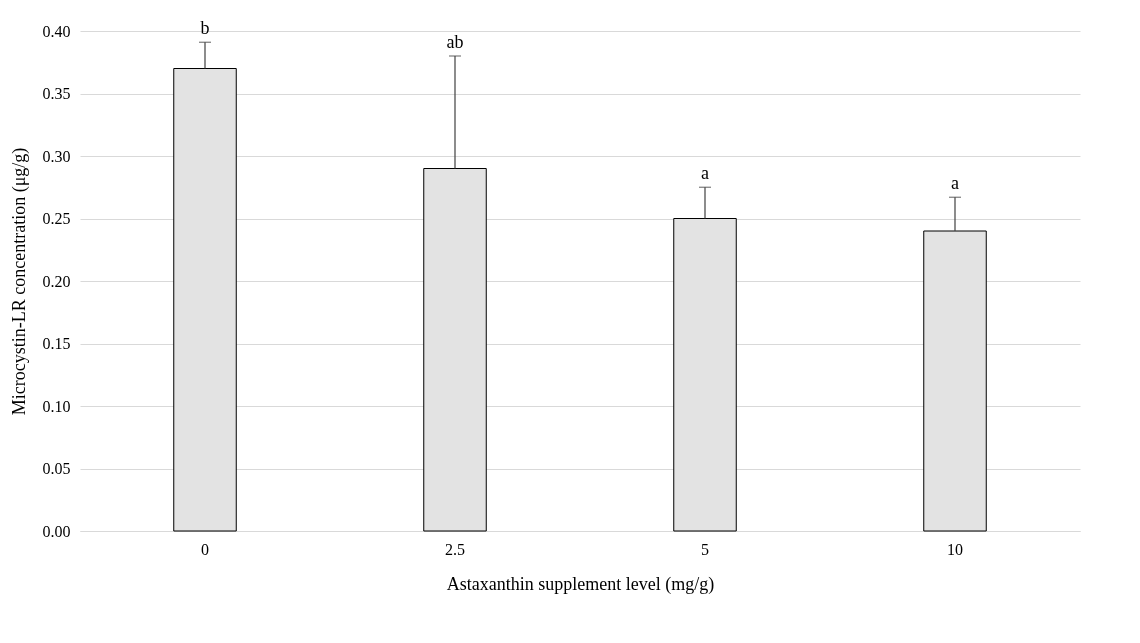 Image resolution: width=1140 pixels, height=643 pixels. I want to click on y-tick-label: 0.25, so click(56, 218).